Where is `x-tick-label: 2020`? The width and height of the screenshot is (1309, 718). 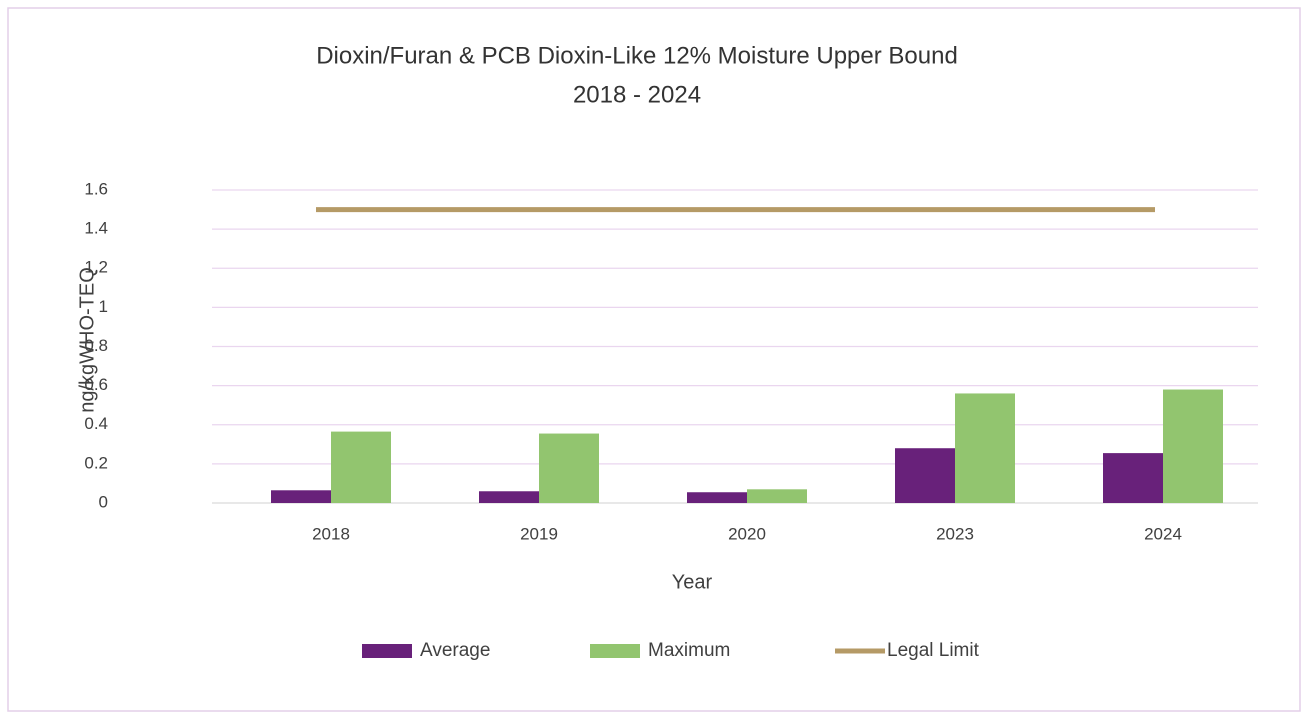 x-tick-label: 2020 is located at coordinates (747, 533).